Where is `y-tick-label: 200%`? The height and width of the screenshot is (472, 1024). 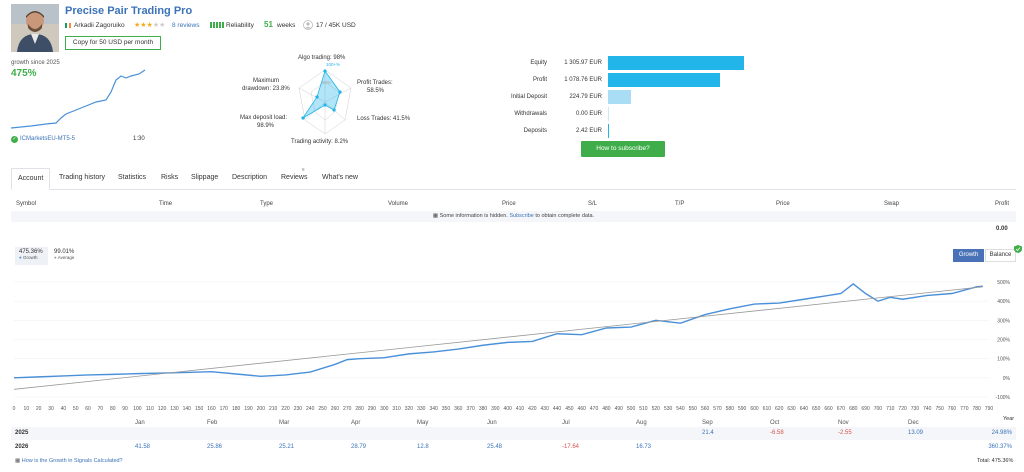 y-tick-label: 200% is located at coordinates (1003, 341).